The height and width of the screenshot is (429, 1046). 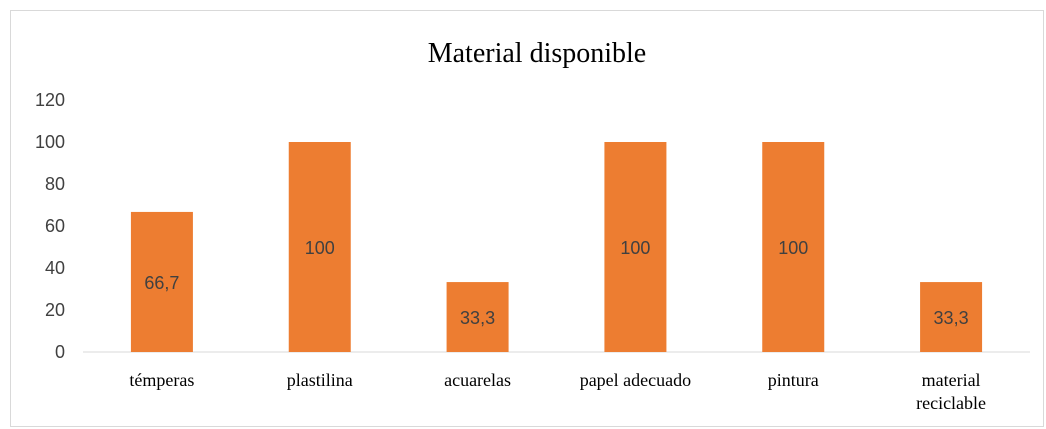 I want to click on y-tick-label: 80, so click(x=55, y=184).